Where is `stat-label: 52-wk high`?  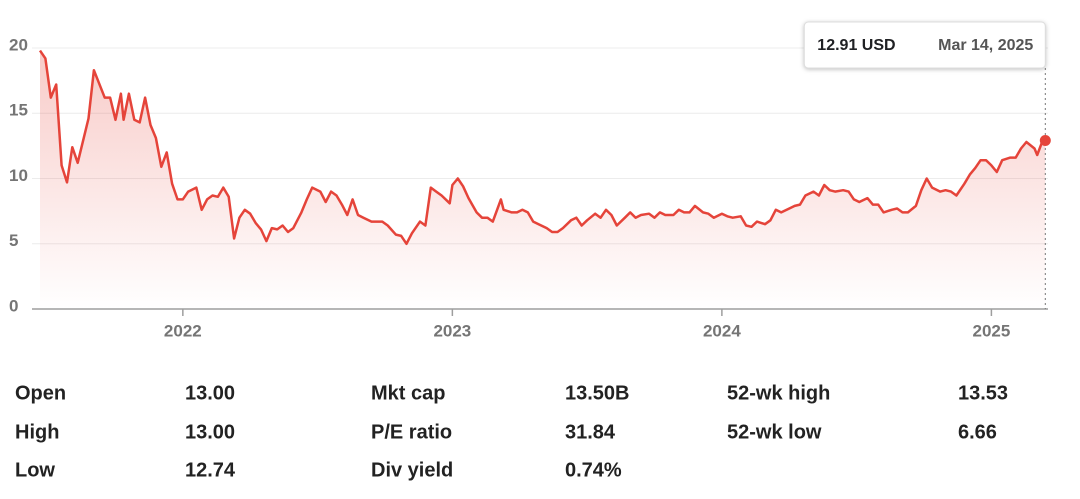
stat-label: 52-wk high is located at coordinates (778, 393).